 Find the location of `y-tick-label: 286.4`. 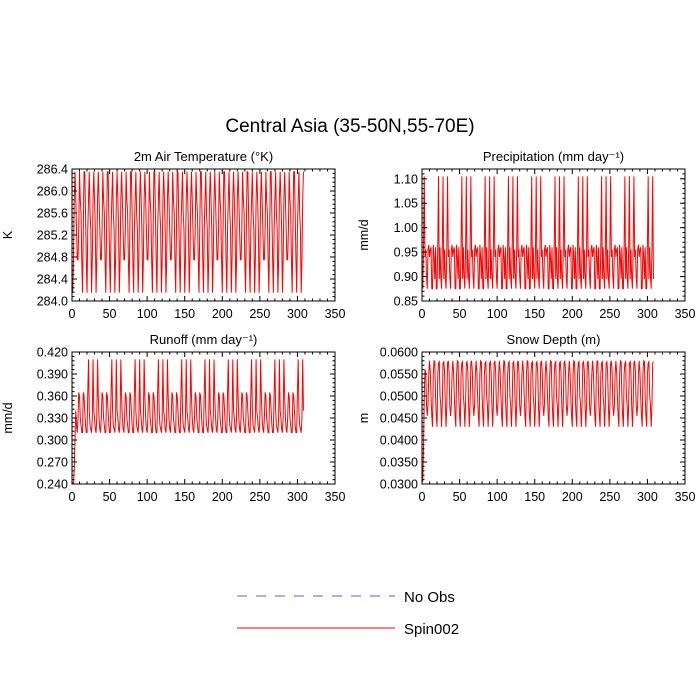

y-tick-label: 286.4 is located at coordinates (52, 170).